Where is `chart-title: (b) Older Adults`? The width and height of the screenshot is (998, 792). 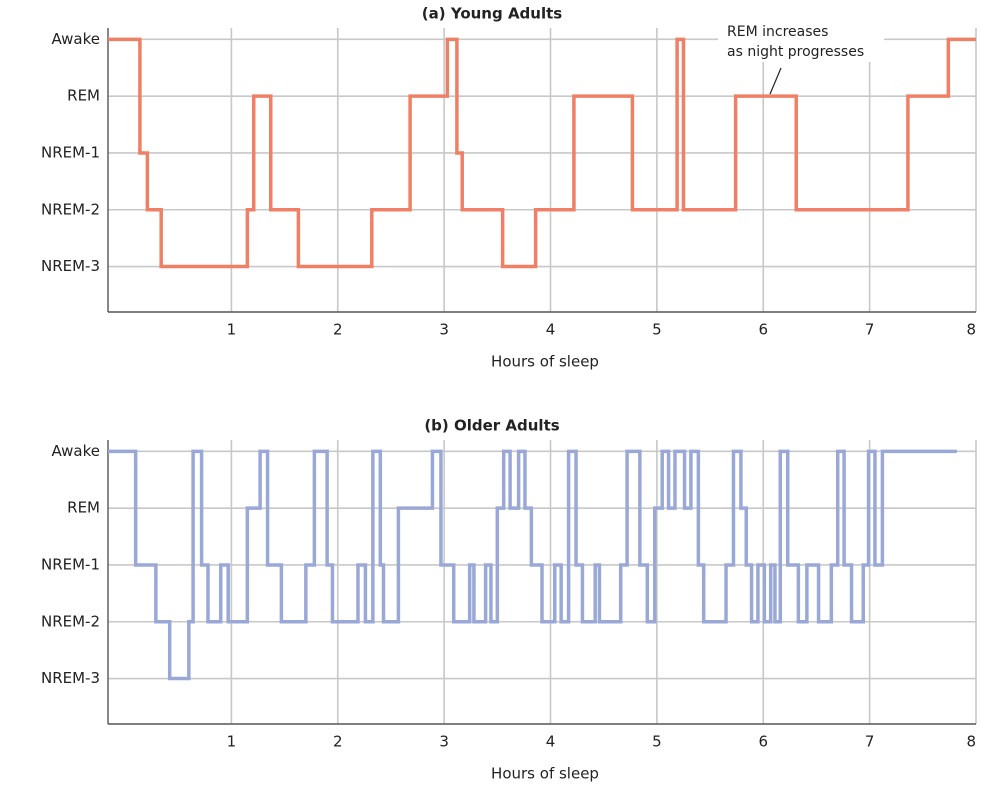 chart-title: (b) Older Adults is located at coordinates (491, 426).